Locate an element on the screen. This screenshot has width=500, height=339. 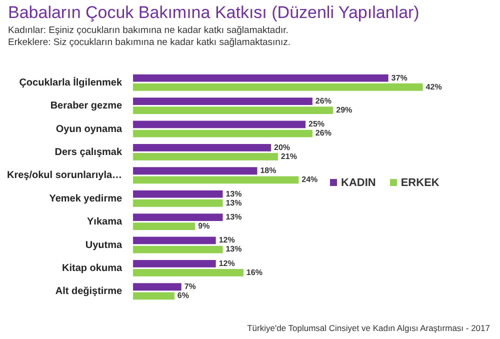
data-label: 21% is located at coordinates (288, 156).